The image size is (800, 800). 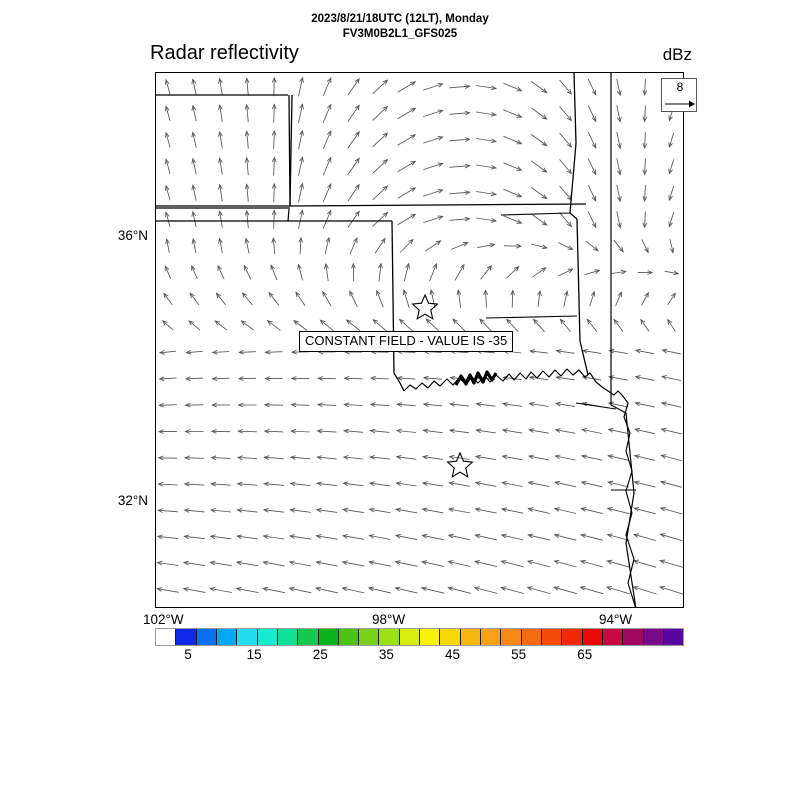 What do you see at coordinates (389, 619) in the screenshot?
I see `lon-tick-98w: 98°W` at bounding box center [389, 619].